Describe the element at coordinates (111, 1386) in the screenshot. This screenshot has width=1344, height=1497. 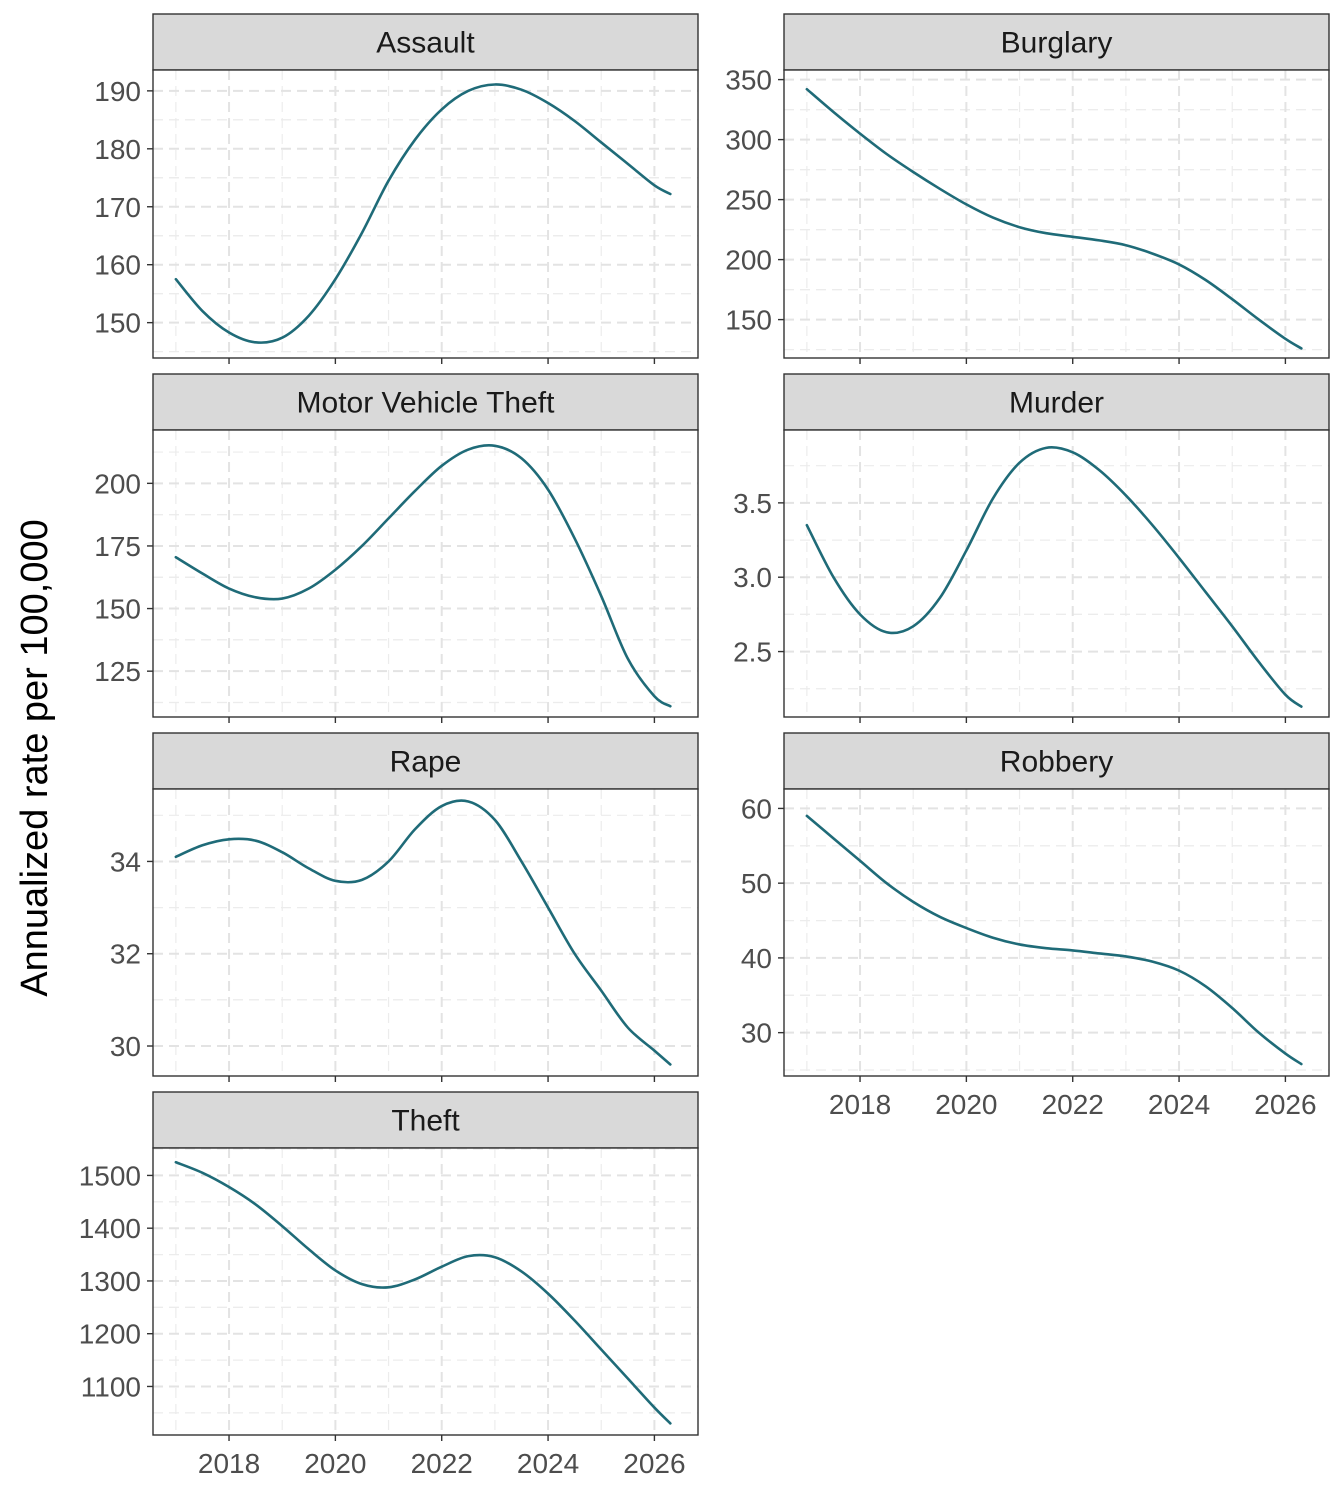
I see `y-tick-label: 1100` at that location.